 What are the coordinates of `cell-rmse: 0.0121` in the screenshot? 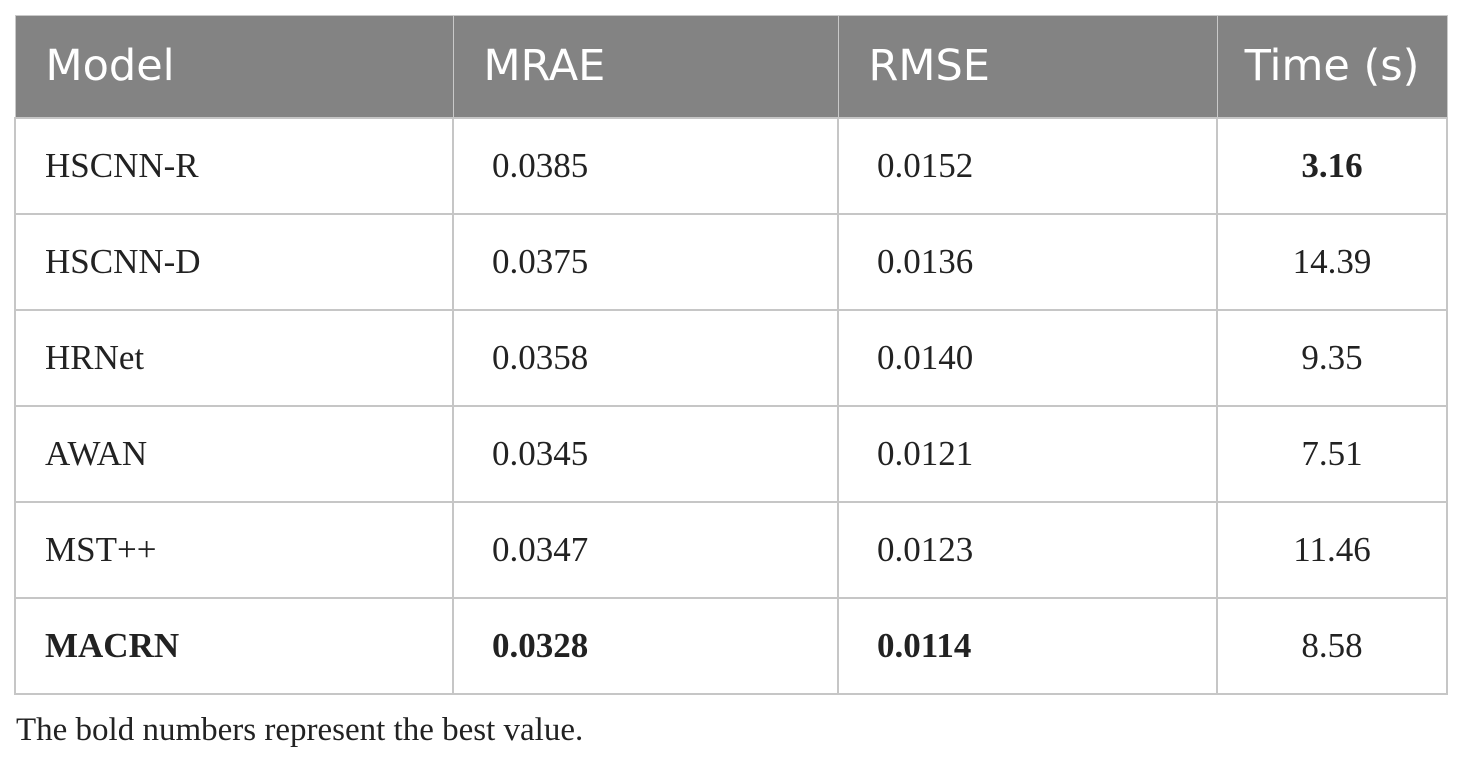 It's located at (1027, 453).